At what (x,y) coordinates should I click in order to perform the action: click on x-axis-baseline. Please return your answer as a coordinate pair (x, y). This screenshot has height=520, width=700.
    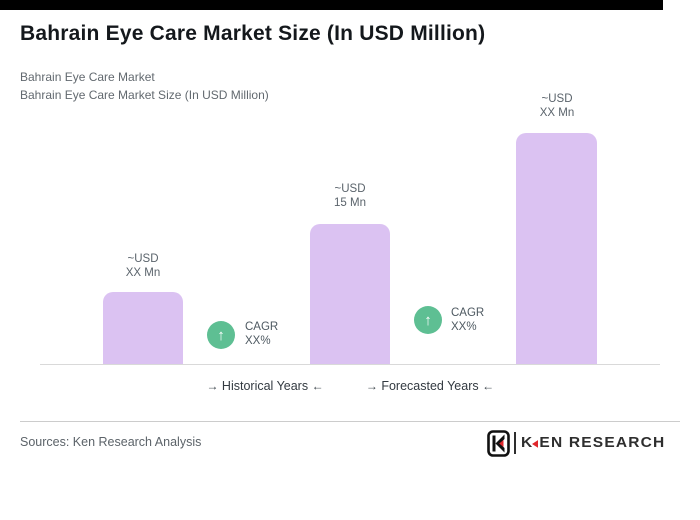
    Looking at the image, I should click on (350, 364).